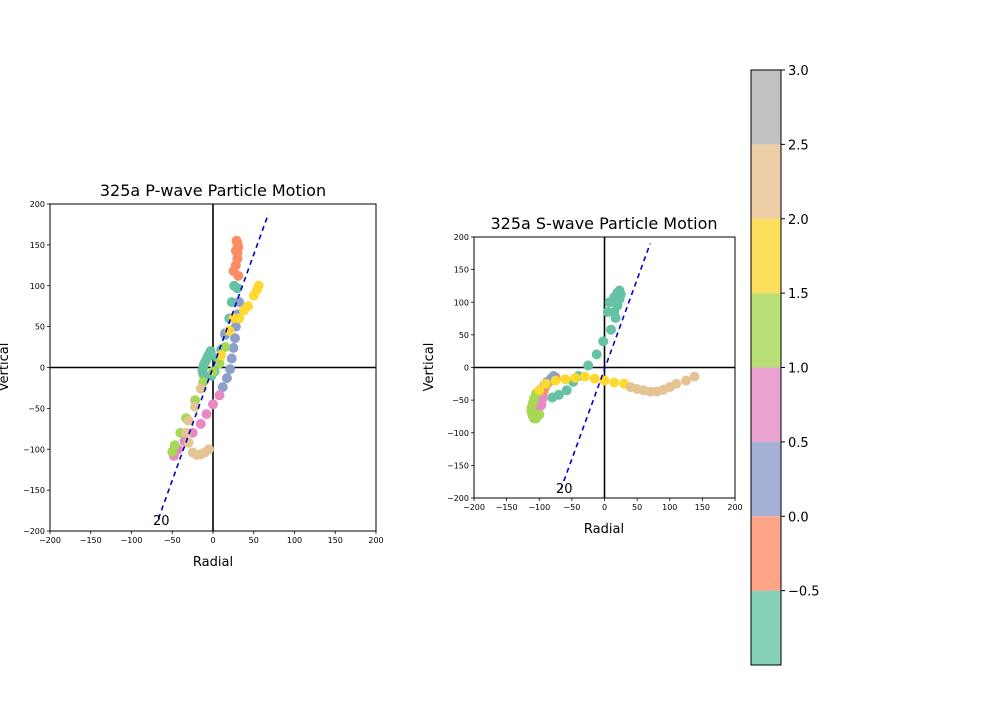 The height and width of the screenshot is (704, 1000). I want to click on p-wave-x-tick-label: 200, so click(375, 540).